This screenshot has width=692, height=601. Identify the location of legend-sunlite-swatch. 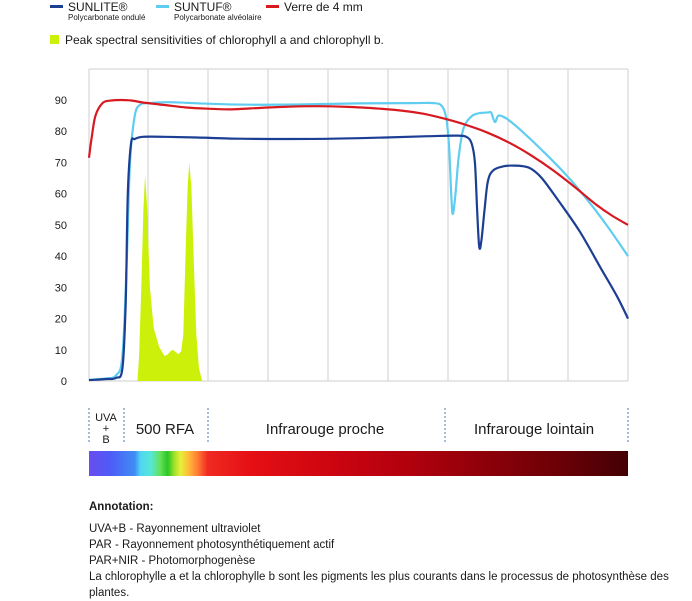
(56, 7).